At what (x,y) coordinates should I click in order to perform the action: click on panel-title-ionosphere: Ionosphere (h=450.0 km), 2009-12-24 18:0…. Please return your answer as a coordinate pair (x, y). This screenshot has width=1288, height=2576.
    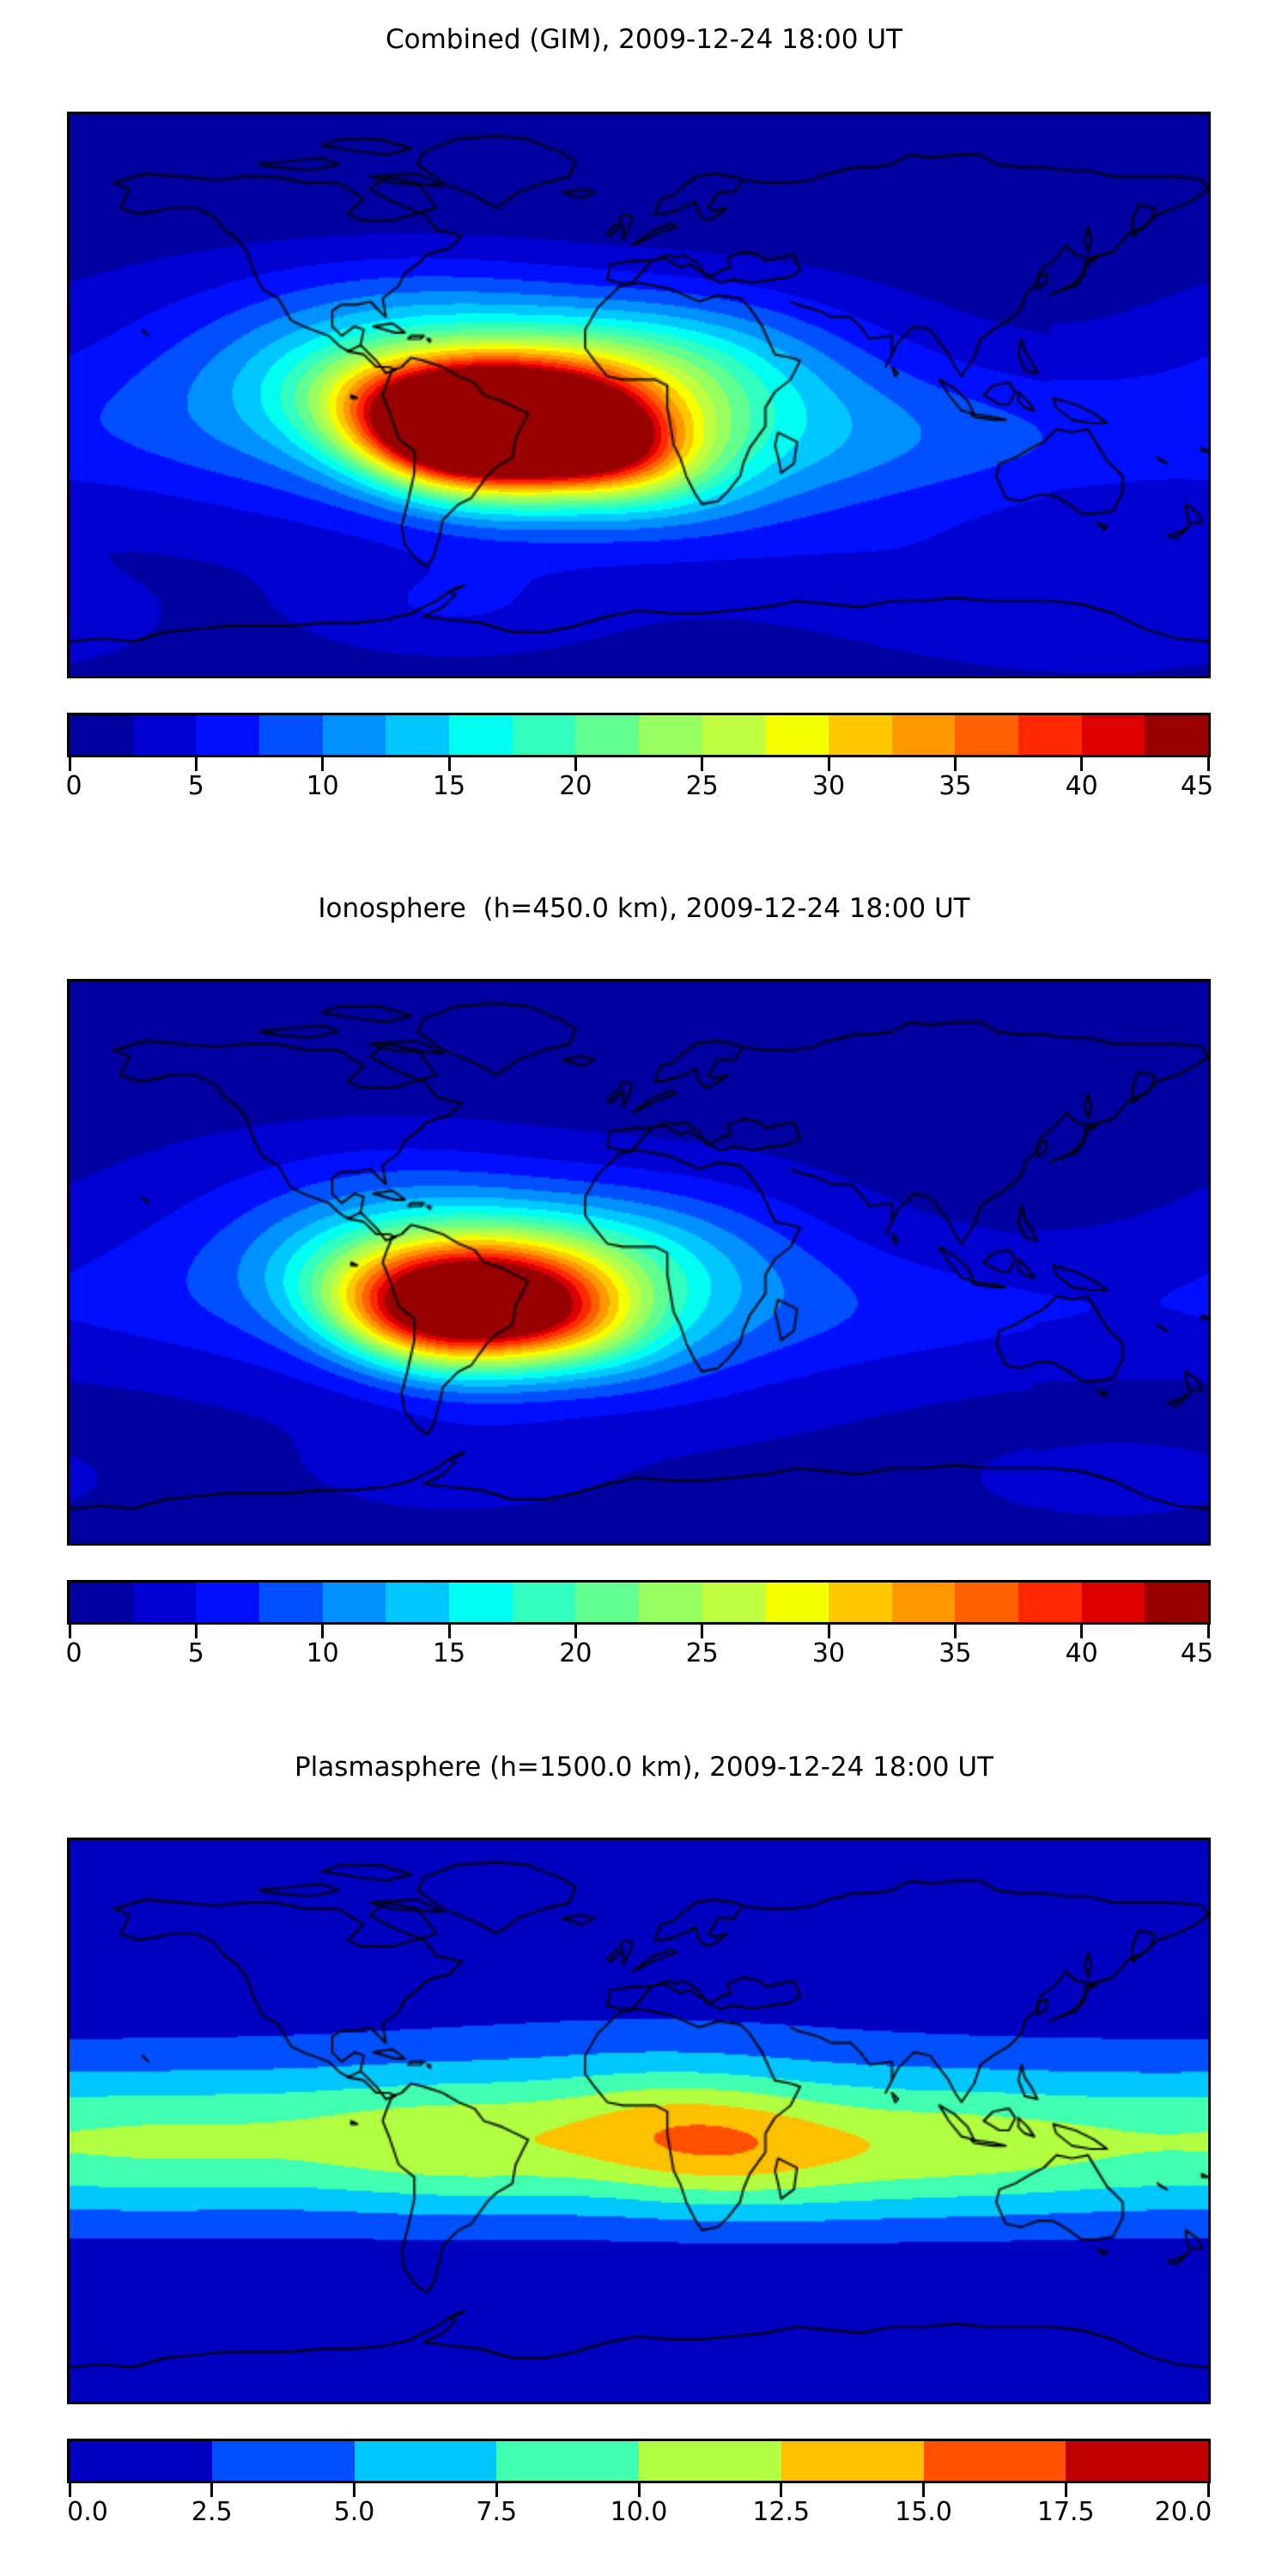
    Looking at the image, I should click on (644, 908).